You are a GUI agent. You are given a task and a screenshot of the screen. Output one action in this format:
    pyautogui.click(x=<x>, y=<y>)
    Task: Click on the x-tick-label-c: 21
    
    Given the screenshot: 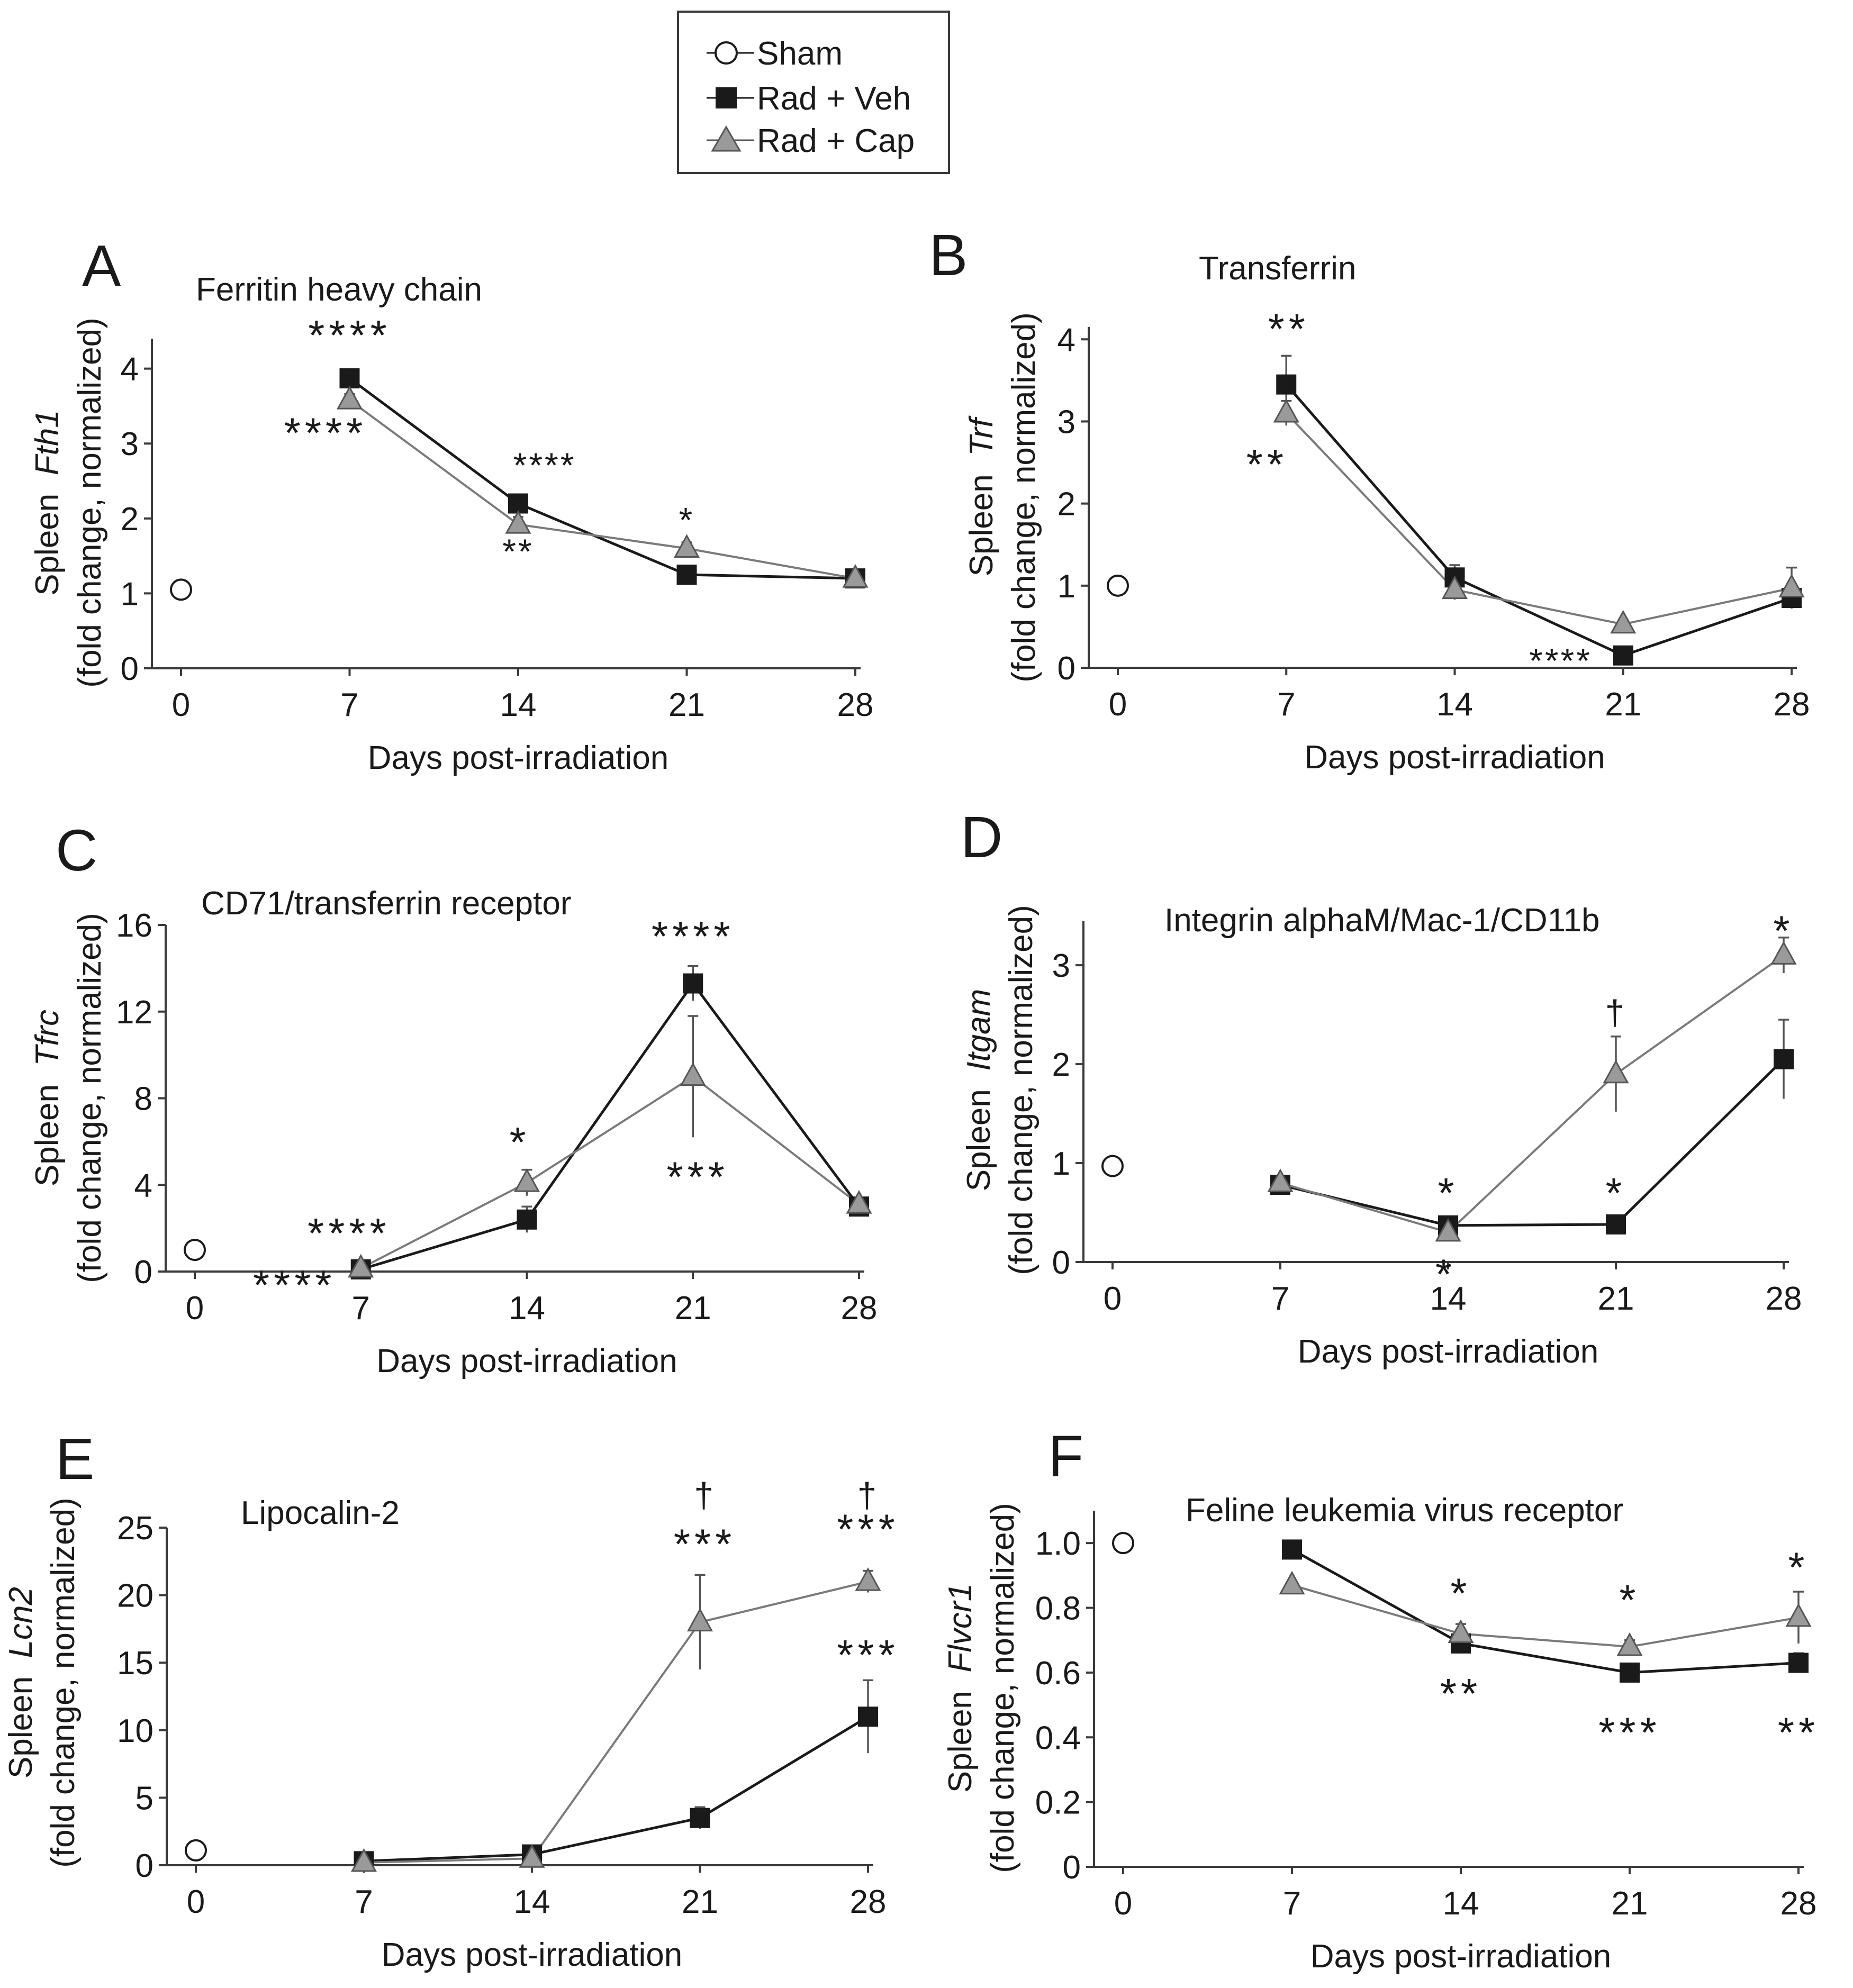 What is the action you would take?
    pyautogui.click(x=693, y=1308)
    